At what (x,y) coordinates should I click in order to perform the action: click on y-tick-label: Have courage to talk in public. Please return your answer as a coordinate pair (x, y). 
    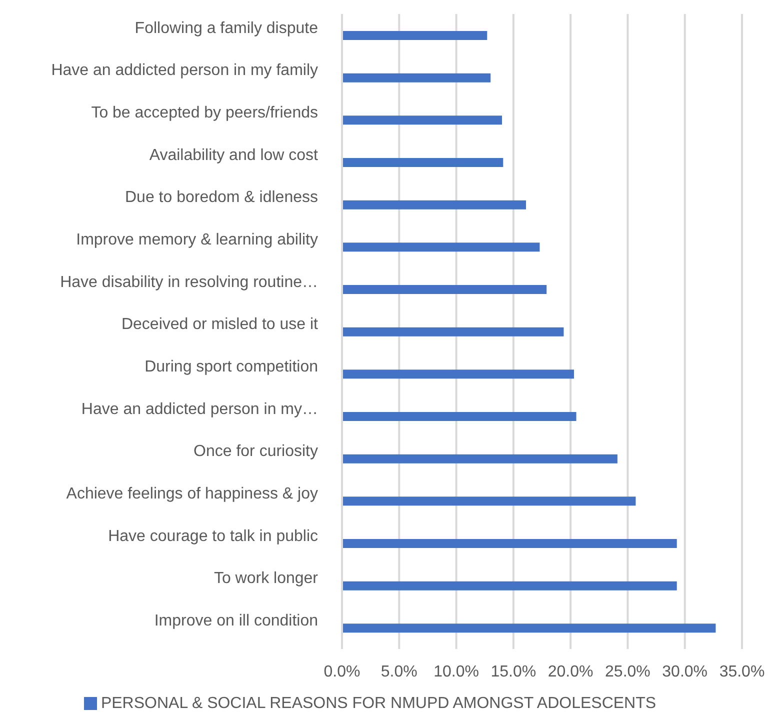
    Looking at the image, I should click on (213, 536).